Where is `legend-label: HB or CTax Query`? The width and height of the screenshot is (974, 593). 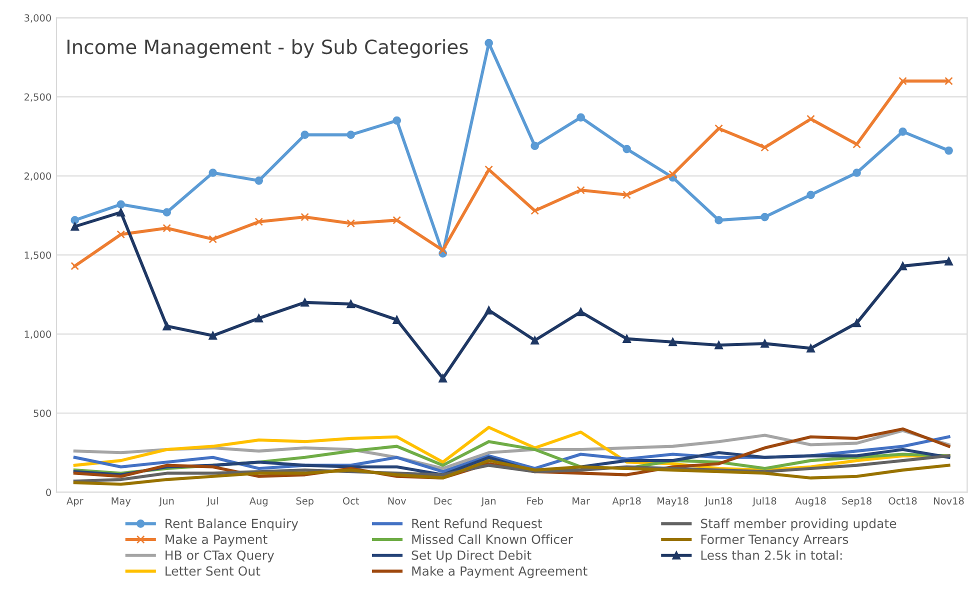
legend-label: HB or CTax Query is located at coordinates (220, 556).